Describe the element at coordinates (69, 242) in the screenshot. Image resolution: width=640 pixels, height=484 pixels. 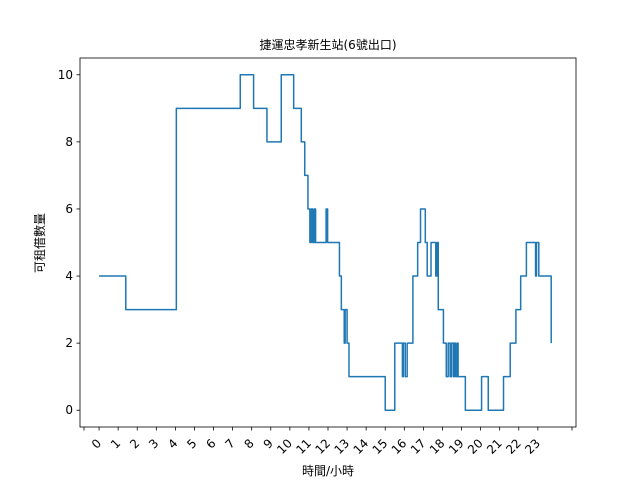
I see `y-axis-ticks: 0 2 4 6 8 10` at that location.